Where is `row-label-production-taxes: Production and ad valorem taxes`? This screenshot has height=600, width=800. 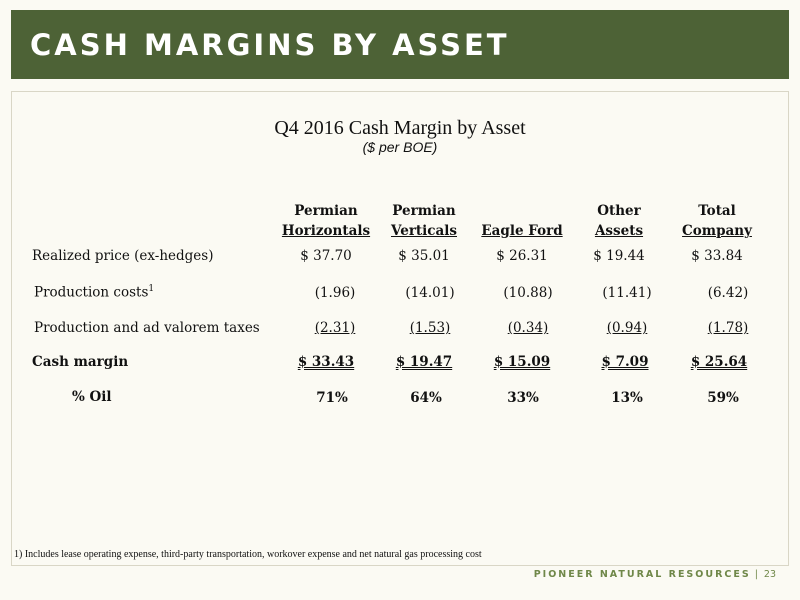 row-label-production-taxes: Production and ad valorem taxes is located at coordinates (147, 328).